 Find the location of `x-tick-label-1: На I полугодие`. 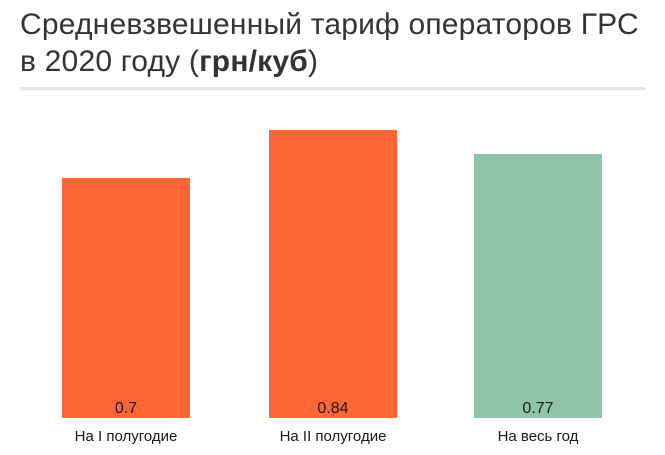

x-tick-label-1: На I полугодие is located at coordinates (126, 436).